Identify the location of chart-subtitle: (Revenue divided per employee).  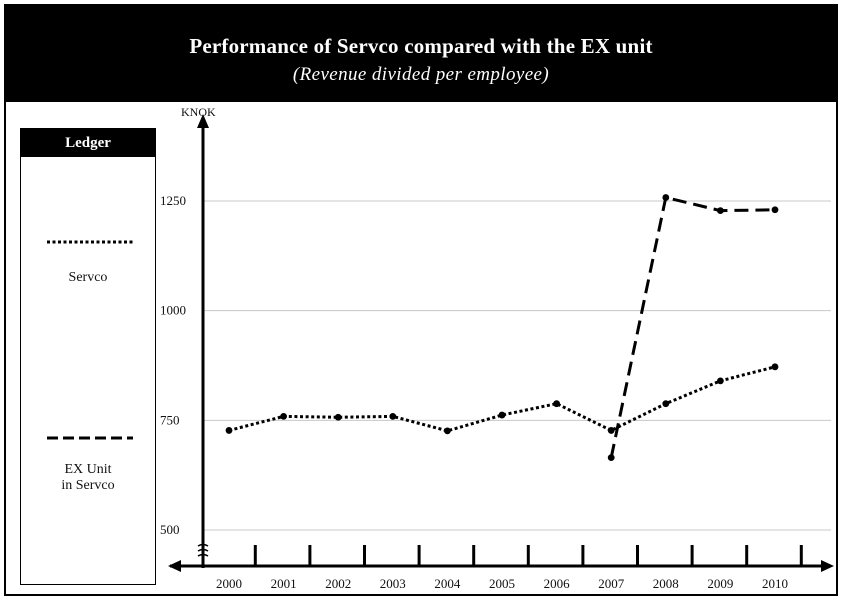
(421, 74).